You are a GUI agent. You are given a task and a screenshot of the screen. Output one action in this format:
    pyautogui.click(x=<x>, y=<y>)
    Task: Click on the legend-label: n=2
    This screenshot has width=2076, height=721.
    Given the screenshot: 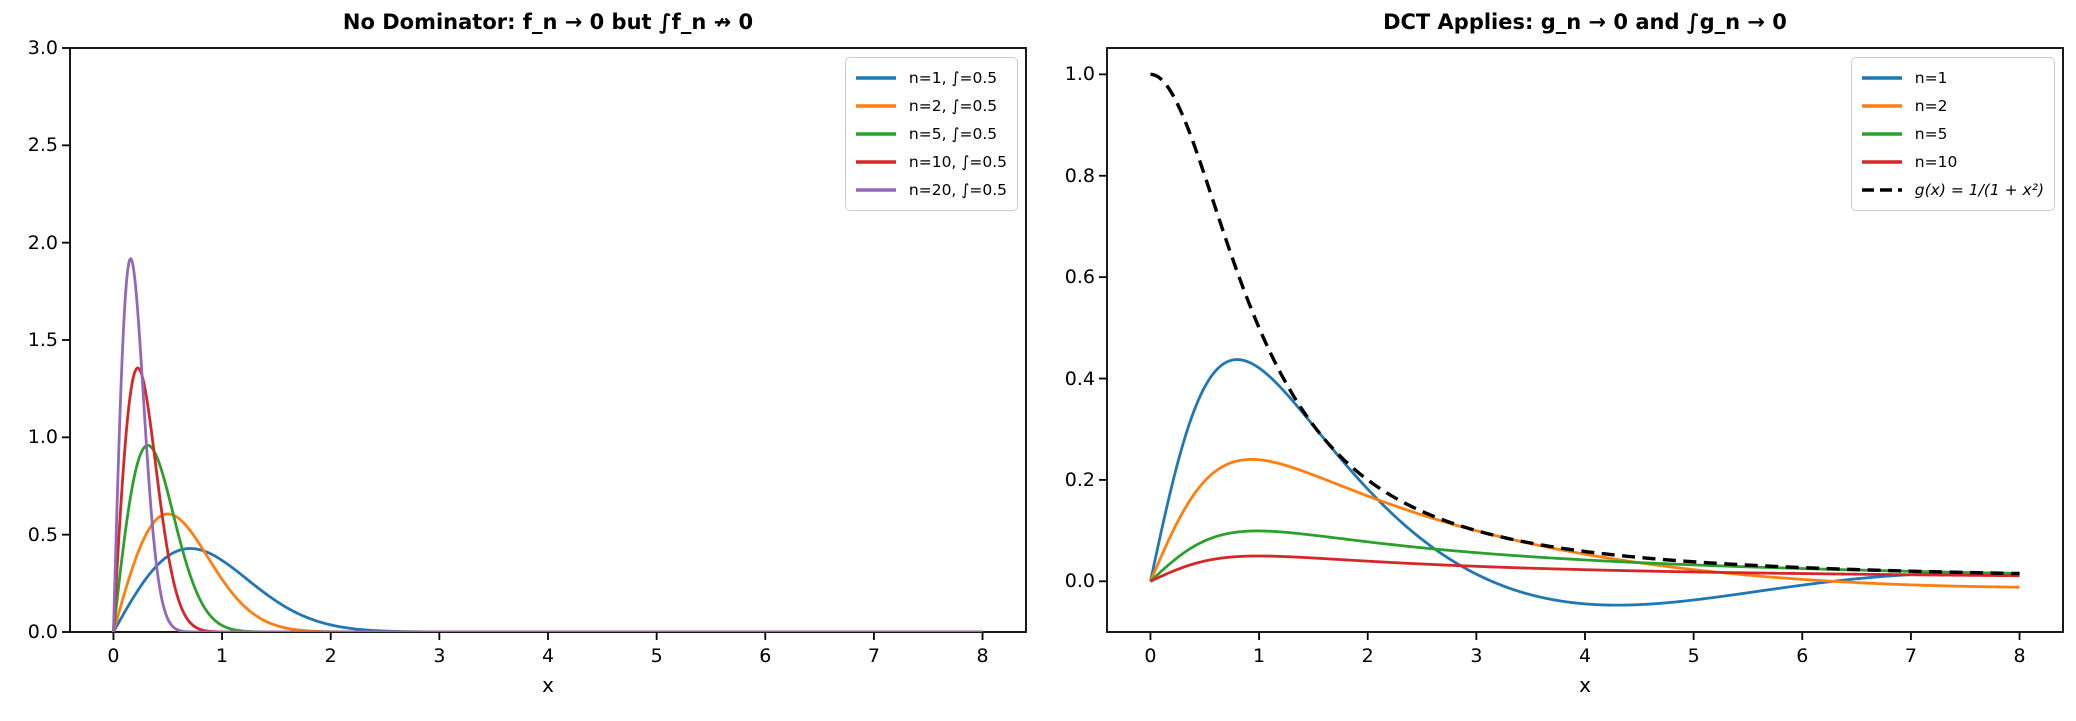 What is the action you would take?
    pyautogui.click(x=1931, y=106)
    